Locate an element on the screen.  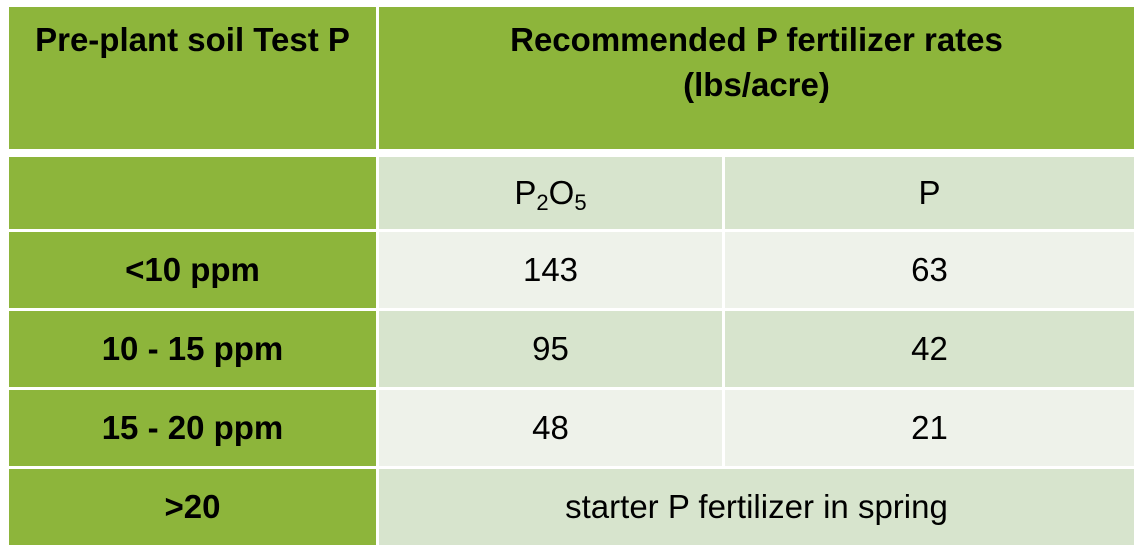
row-label: <10 ppm is located at coordinates (192, 269).